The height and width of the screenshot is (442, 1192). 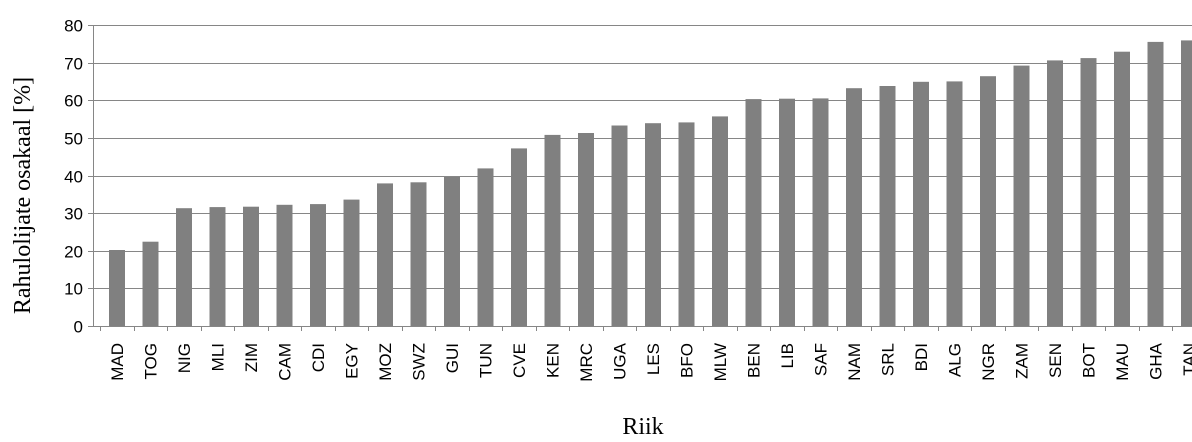 I want to click on x-tick-label: BEN, so click(x=754, y=360).